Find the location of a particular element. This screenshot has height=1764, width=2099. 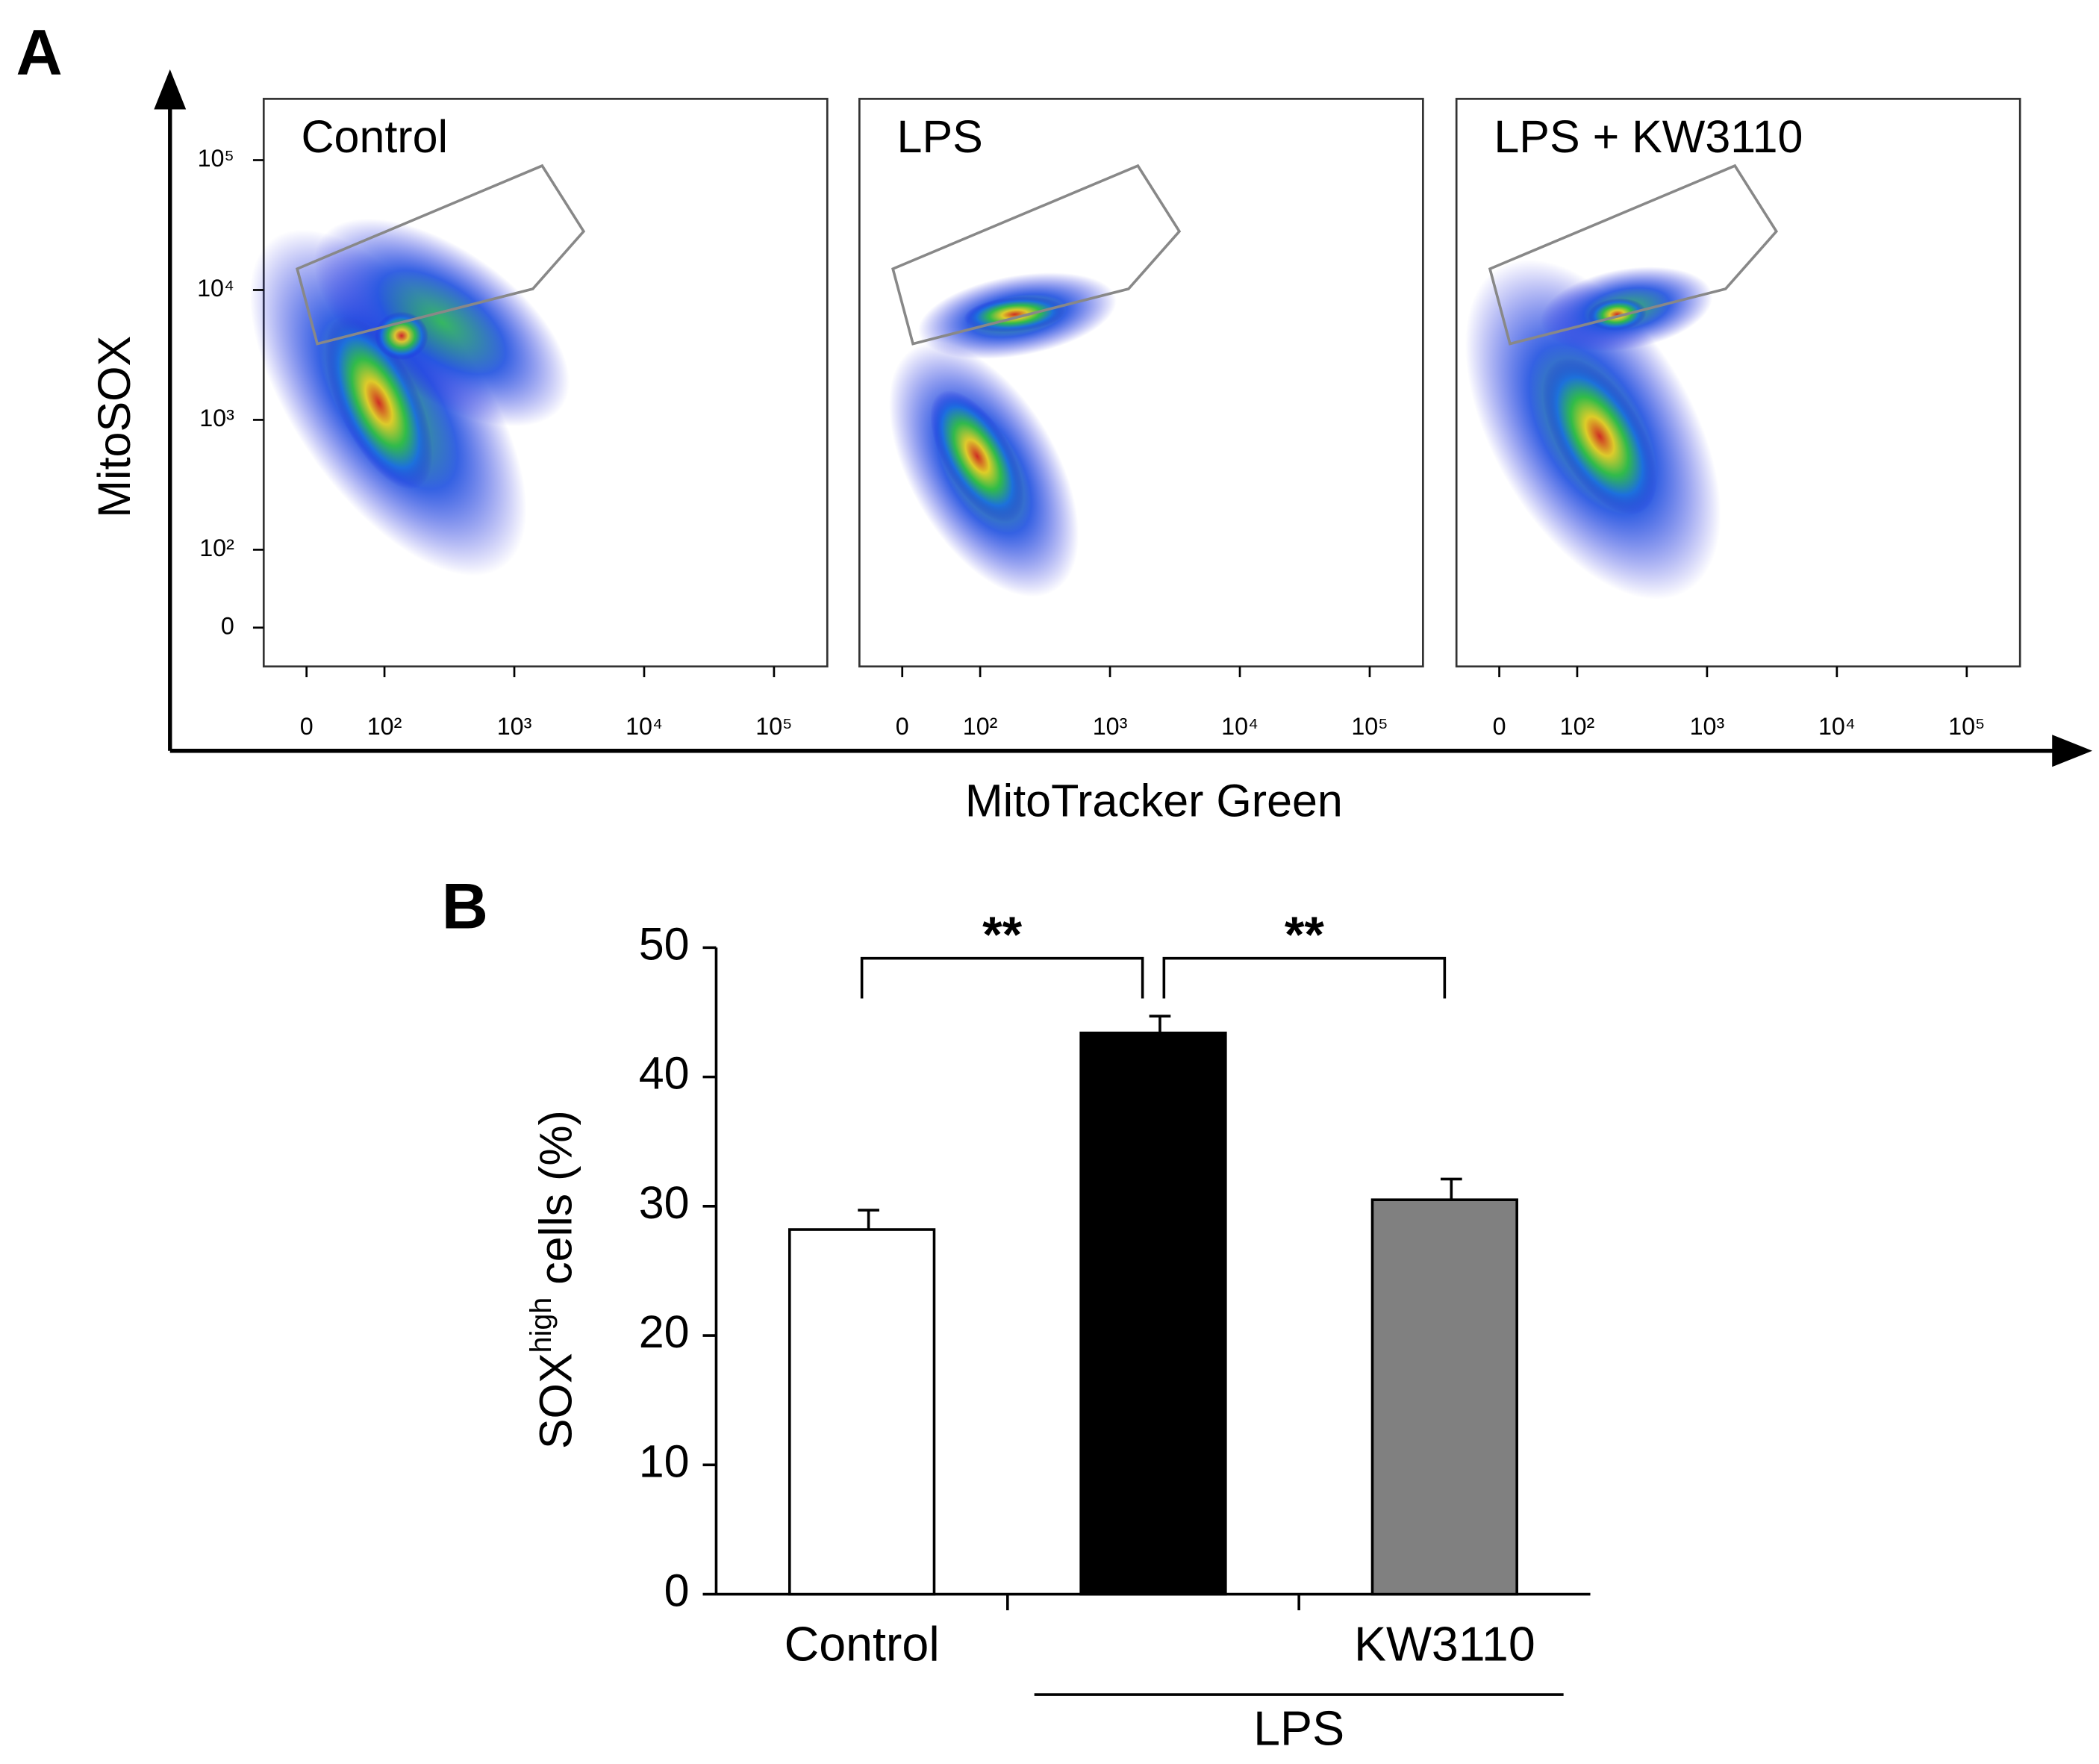

y-label-superscript: high is located at coordinates (541, 1325).